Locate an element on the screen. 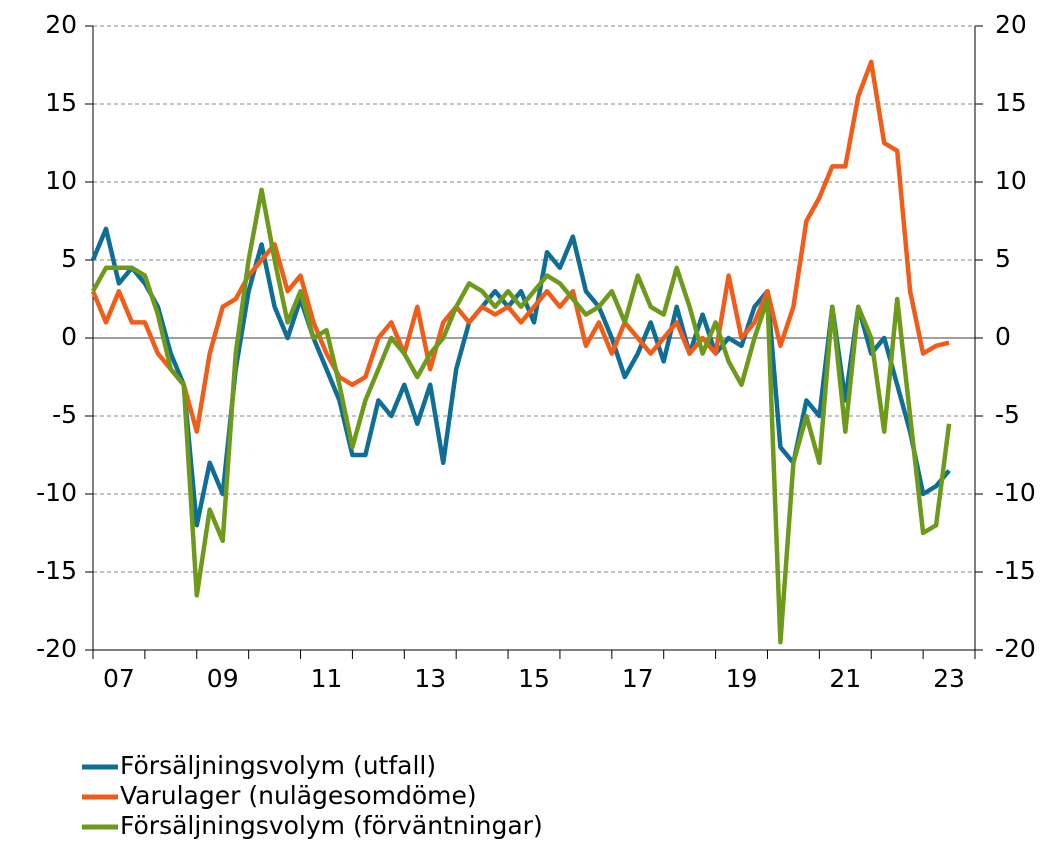 The height and width of the screenshot is (849, 1061). x-tick-label: 17 is located at coordinates (638, 678).